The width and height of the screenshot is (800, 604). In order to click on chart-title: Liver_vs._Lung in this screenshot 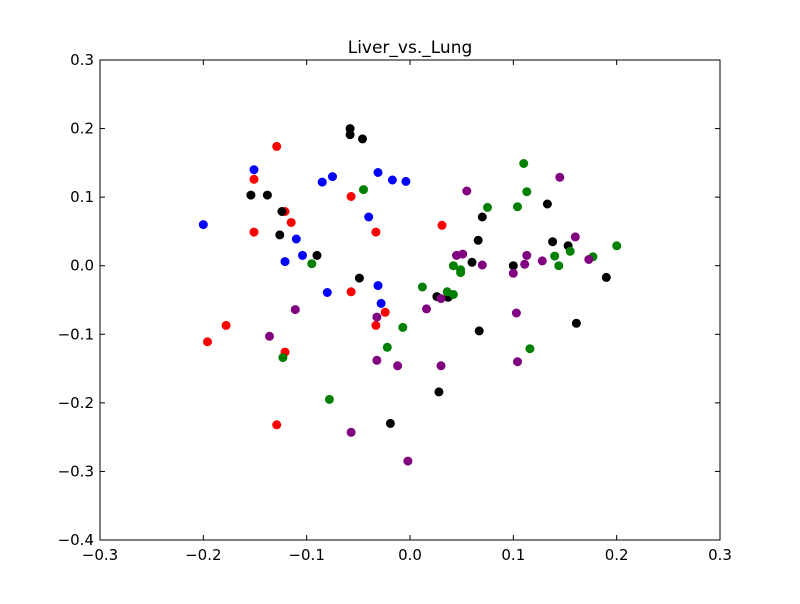, I will do `click(410, 48)`.